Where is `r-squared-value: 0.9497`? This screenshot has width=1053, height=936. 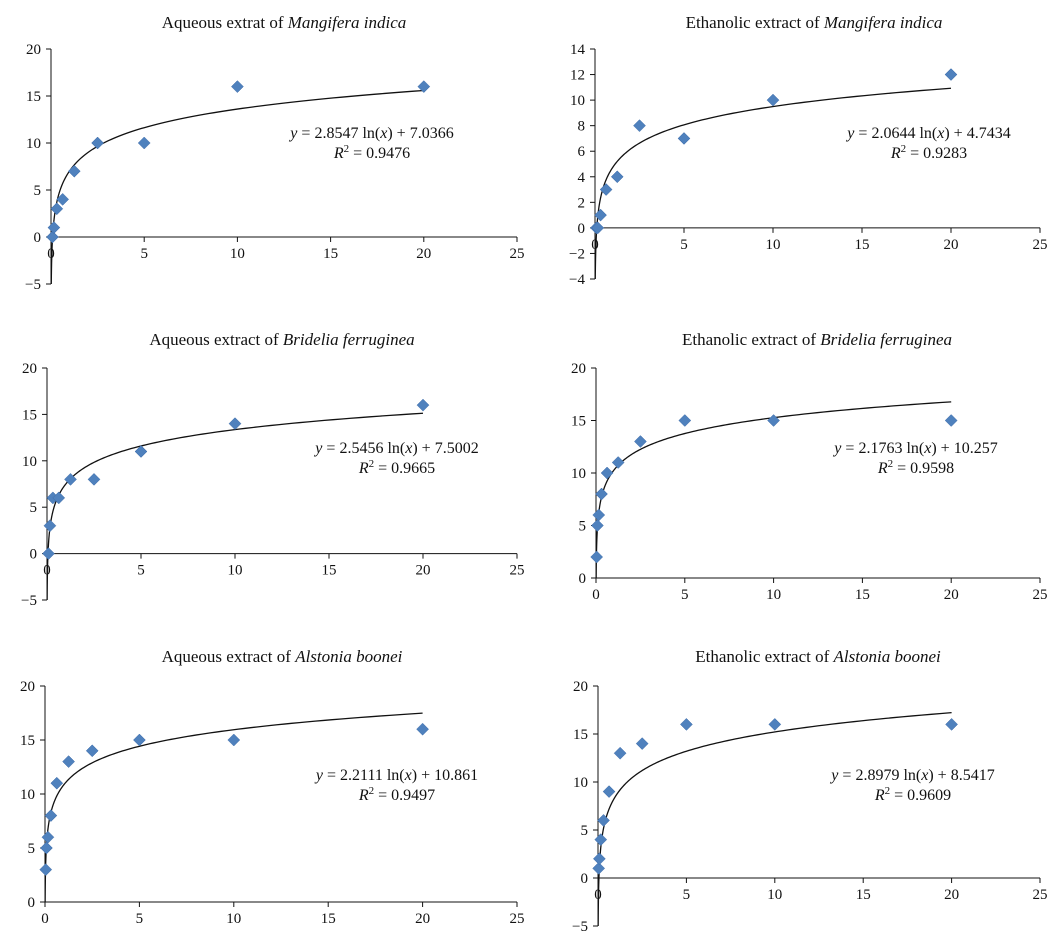
r-squared-value: 0.9497 is located at coordinates (413, 795).